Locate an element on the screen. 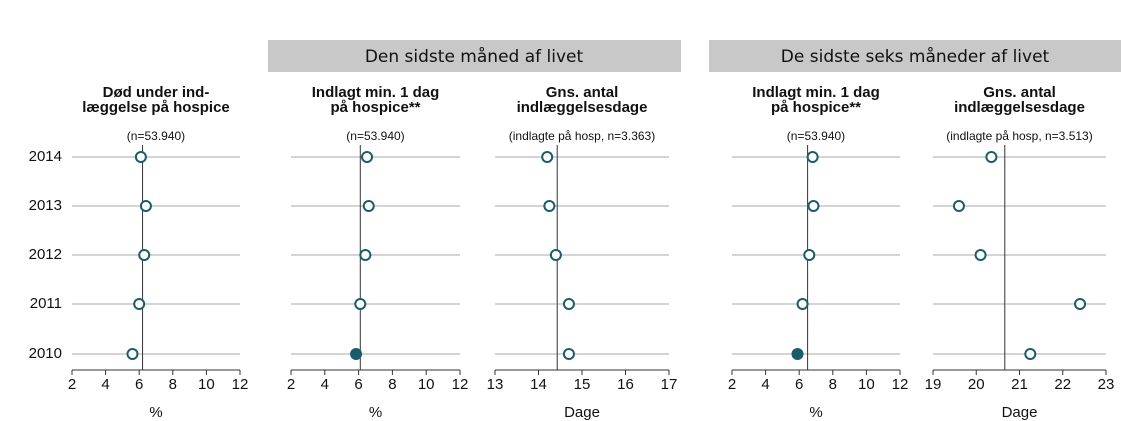 This screenshot has height=421, width=1121. y-tick-label: 2011 is located at coordinates (46, 303).